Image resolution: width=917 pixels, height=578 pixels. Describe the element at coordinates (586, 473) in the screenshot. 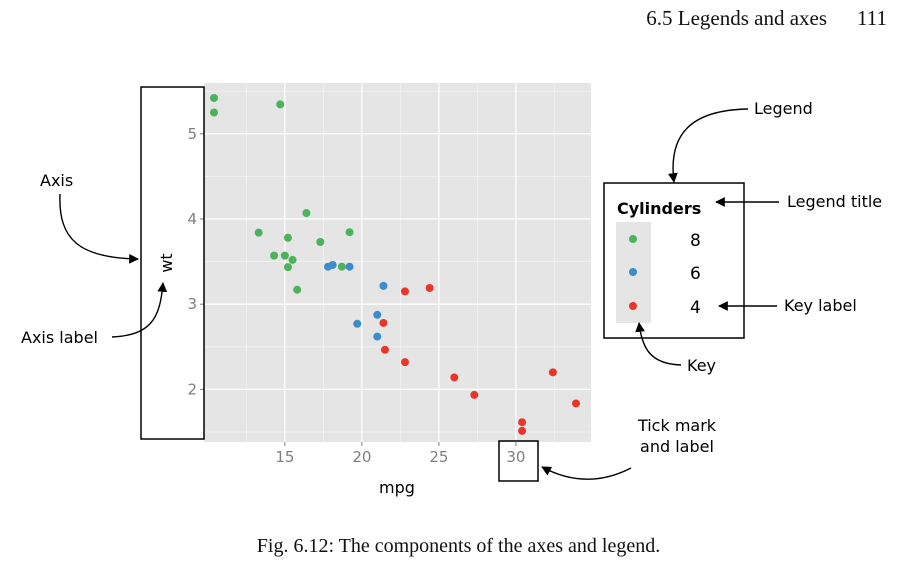

I see `arrow-tick` at that location.